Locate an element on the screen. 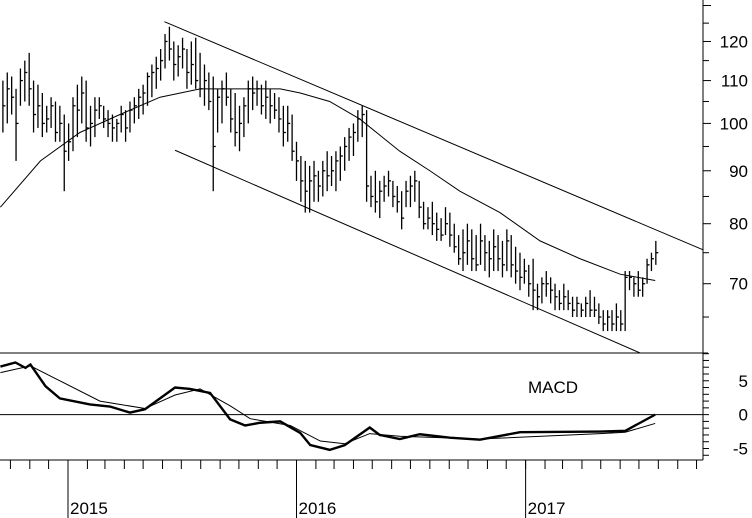 This screenshot has width=752, height=518. year-label: 2017 is located at coordinates (547, 508).